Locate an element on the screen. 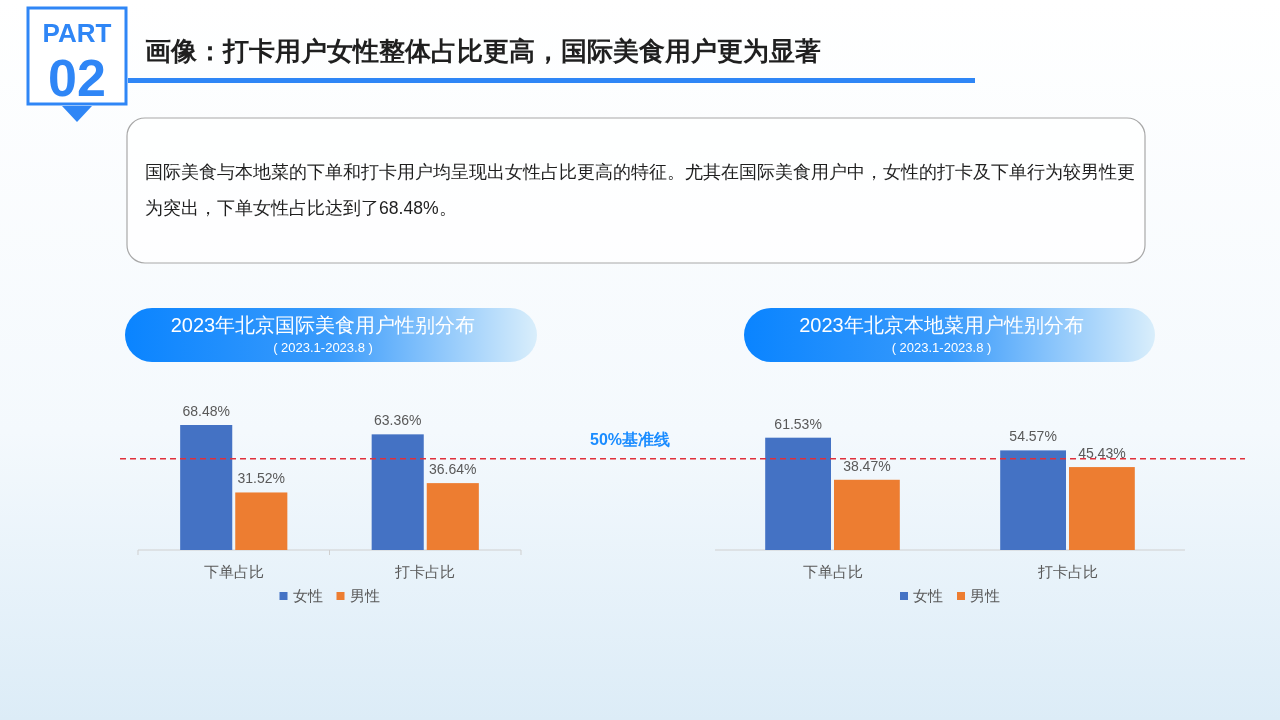 This screenshot has height=720, width=1280. text: 国际美食与本地菜的下单和打卡用户均呈现出女性占比更高的特征。尤其在国际美食用户中，女性的打卡及下单行为较男性更为突出，下单女性占比达到了68.48%。 is located at coordinates (640, 190).